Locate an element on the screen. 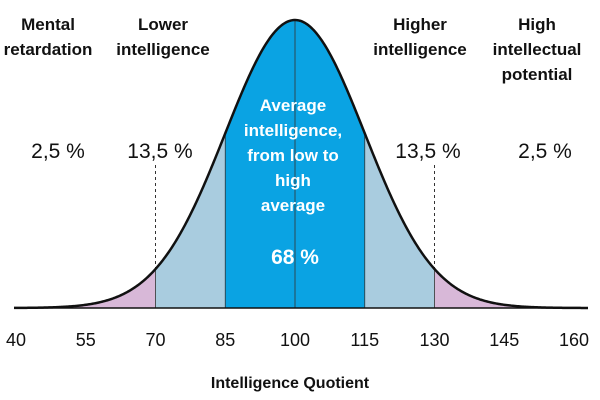 This screenshot has height=400, width=600. x-tick-130: 130 is located at coordinates (434, 340).